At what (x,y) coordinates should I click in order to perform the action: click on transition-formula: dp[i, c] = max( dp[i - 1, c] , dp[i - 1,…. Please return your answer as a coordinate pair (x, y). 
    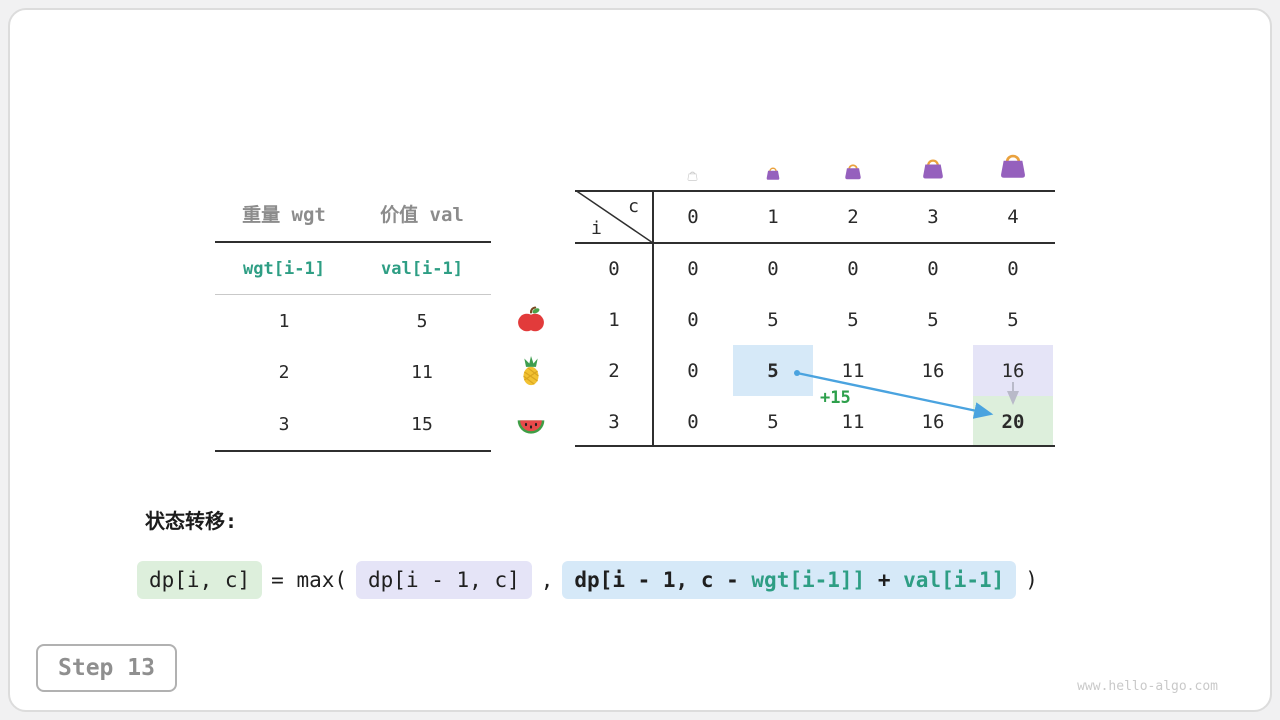
    Looking at the image, I should click on (587, 580).